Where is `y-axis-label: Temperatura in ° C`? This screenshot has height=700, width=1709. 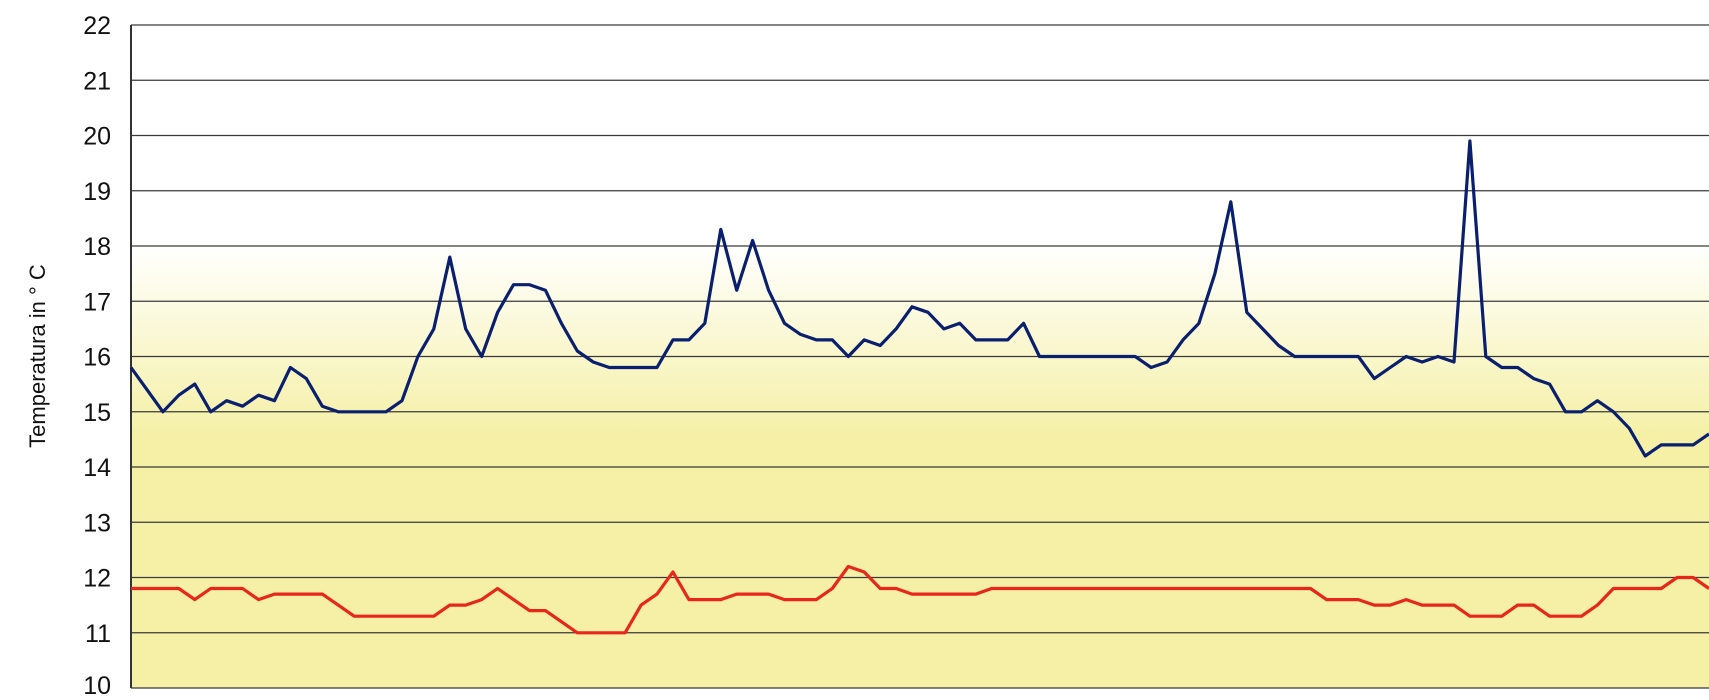
y-axis-label: Temperatura in ° C is located at coordinates (37, 356).